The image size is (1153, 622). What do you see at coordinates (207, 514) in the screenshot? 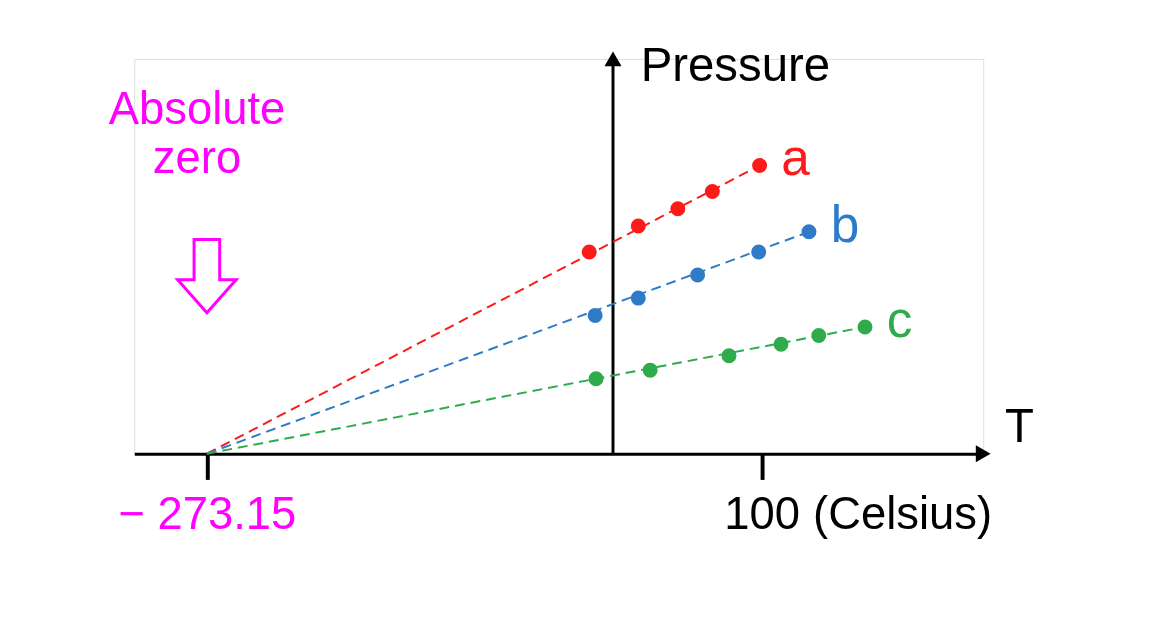
I see `x-tick-label: − 273.15` at bounding box center [207, 514].